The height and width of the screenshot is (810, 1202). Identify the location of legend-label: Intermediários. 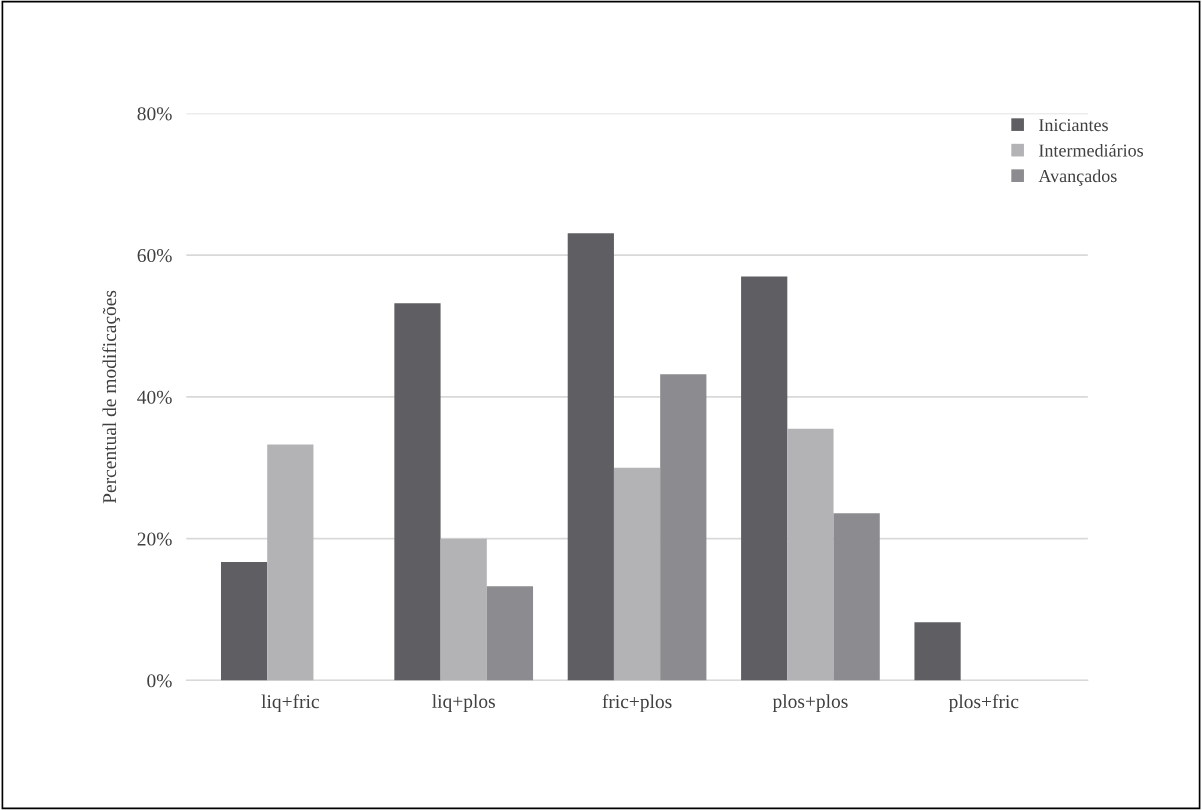
(1091, 150).